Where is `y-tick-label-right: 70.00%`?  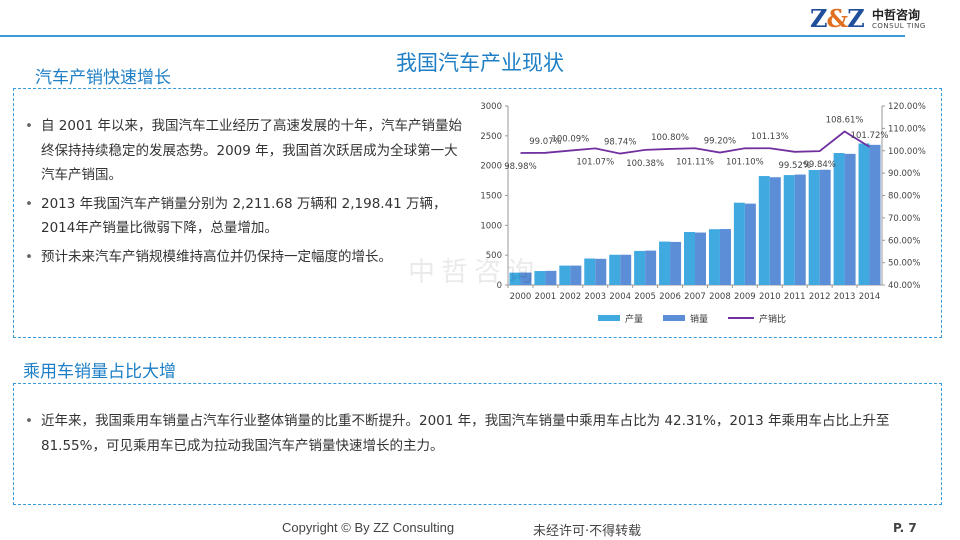 y-tick-label-right: 70.00% is located at coordinates (904, 219).